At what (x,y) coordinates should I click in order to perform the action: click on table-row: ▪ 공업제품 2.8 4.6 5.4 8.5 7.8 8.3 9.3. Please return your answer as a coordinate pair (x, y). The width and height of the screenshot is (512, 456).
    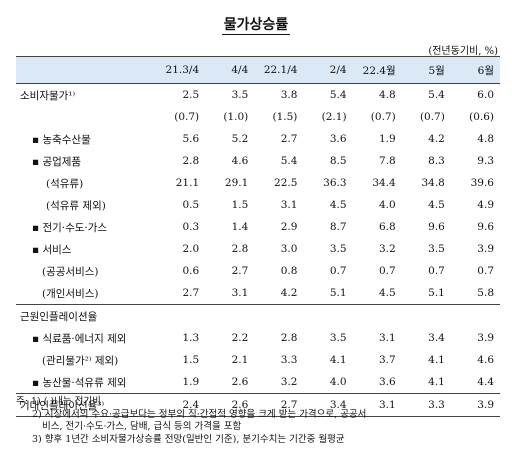
    Looking at the image, I should click on (258, 161).